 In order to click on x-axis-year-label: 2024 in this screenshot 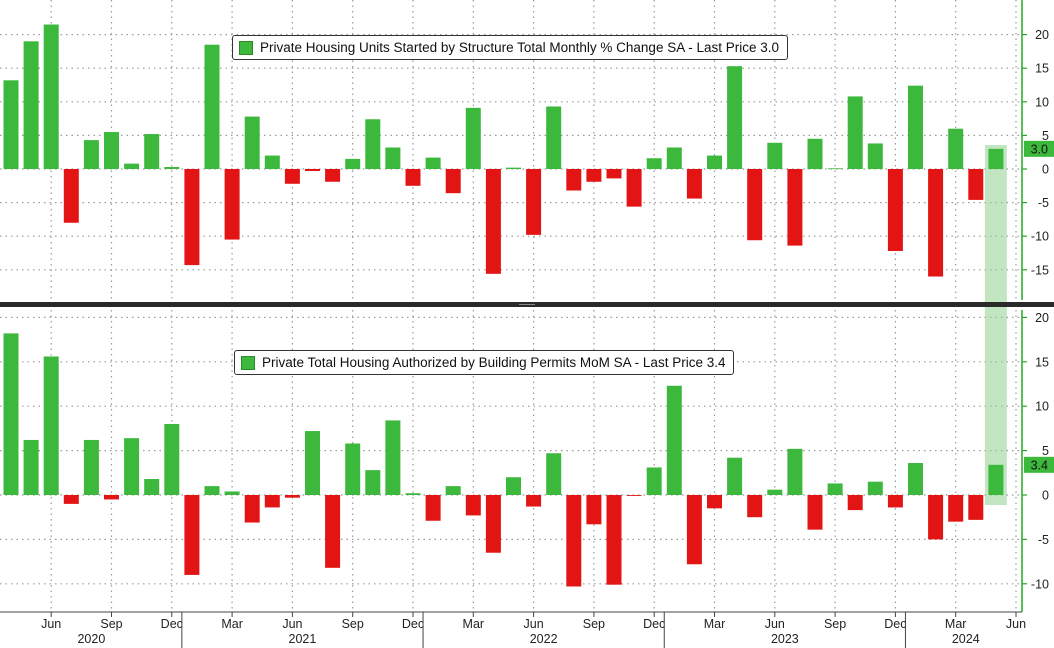, I will do `click(966, 639)`.